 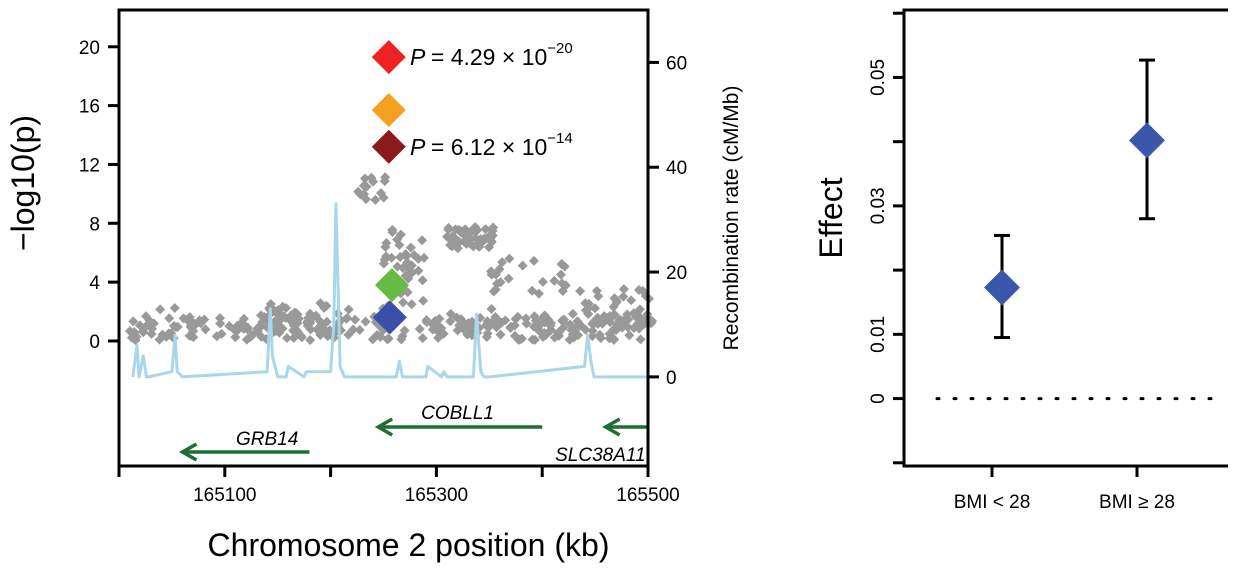 What do you see at coordinates (878, 77) in the screenshot?
I see `tick-label: 0.05` at bounding box center [878, 77].